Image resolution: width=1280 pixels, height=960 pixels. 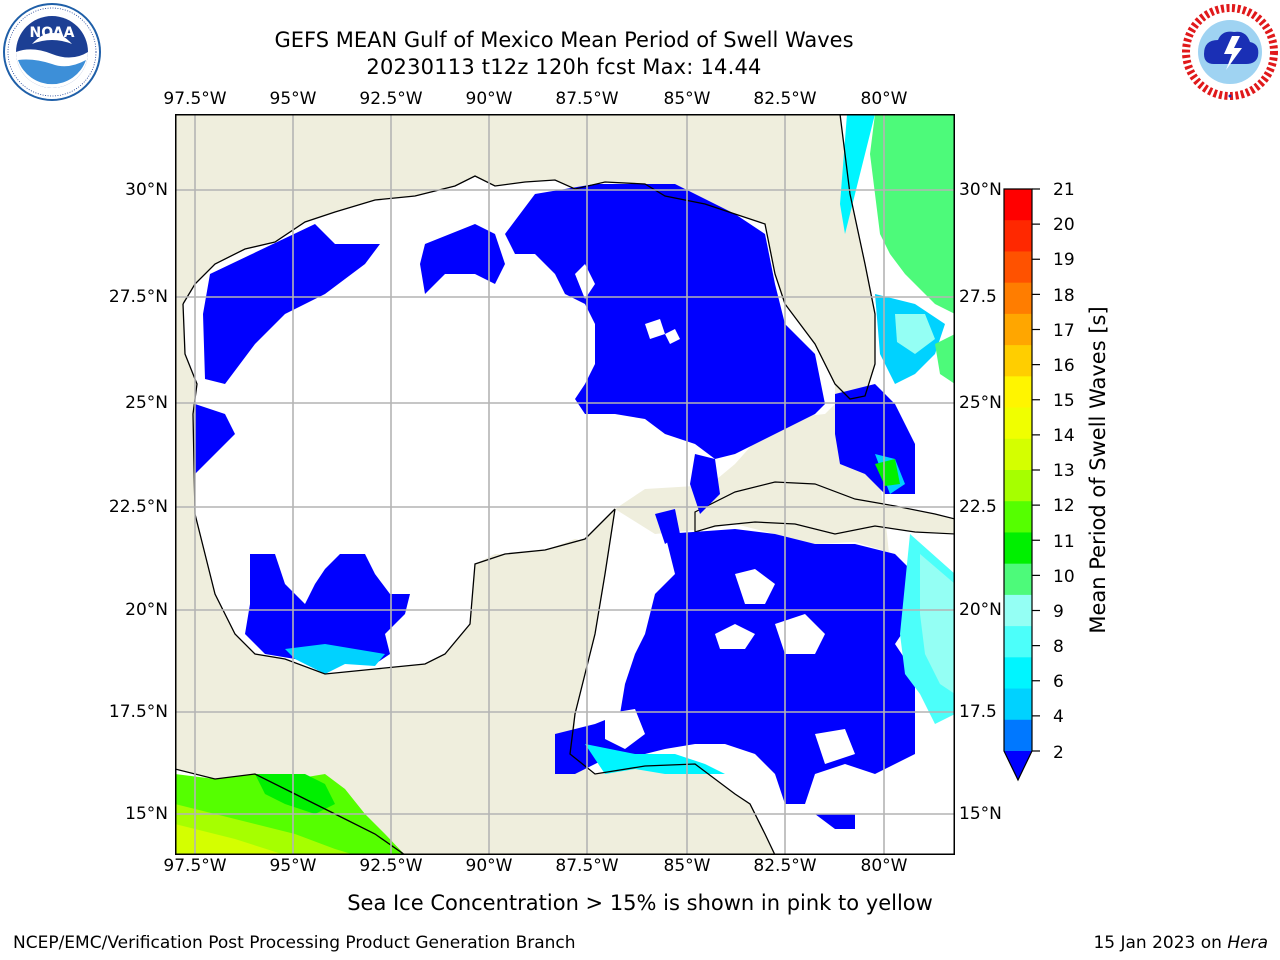 What do you see at coordinates (138, 507) in the screenshot?
I see `lat-tick-left: 22.5°N` at bounding box center [138, 507].